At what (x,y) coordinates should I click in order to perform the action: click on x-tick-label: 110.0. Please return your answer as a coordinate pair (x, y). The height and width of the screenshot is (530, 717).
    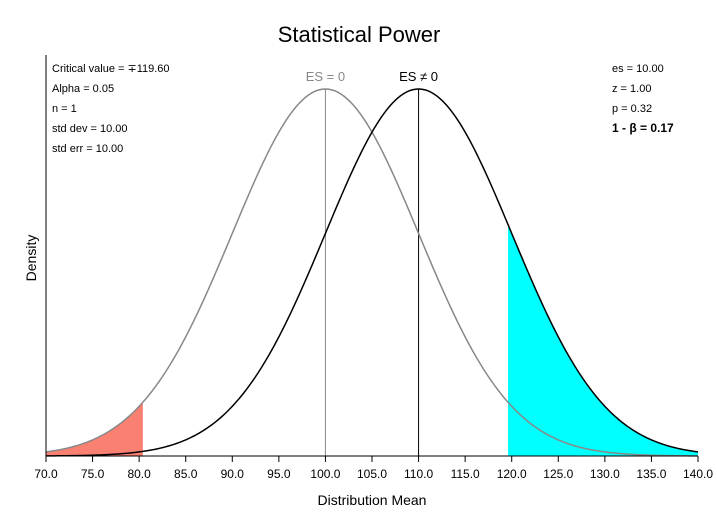
    Looking at the image, I should click on (418, 474).